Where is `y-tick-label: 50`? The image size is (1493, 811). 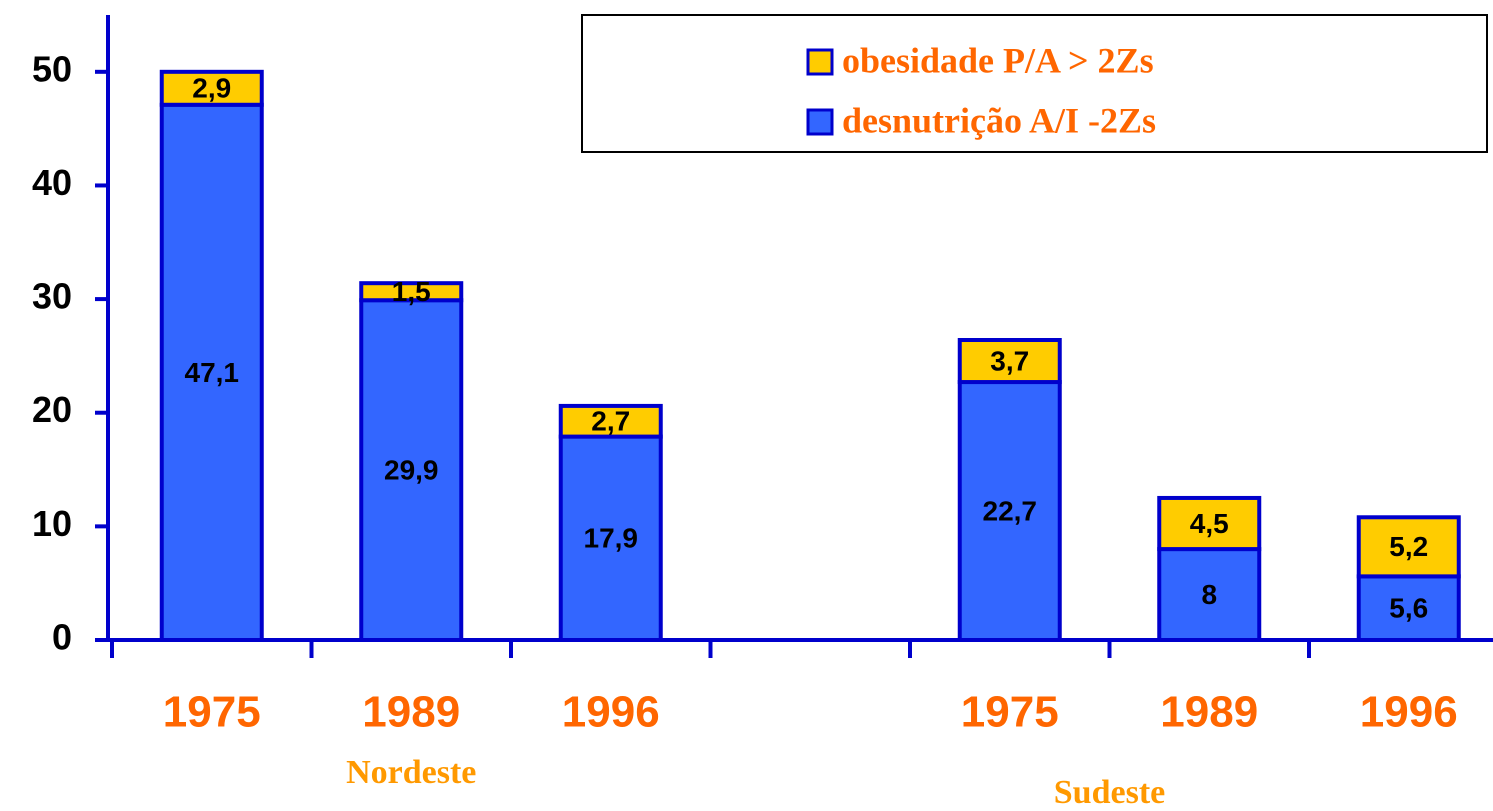 y-tick-label: 50 is located at coordinates (52, 68).